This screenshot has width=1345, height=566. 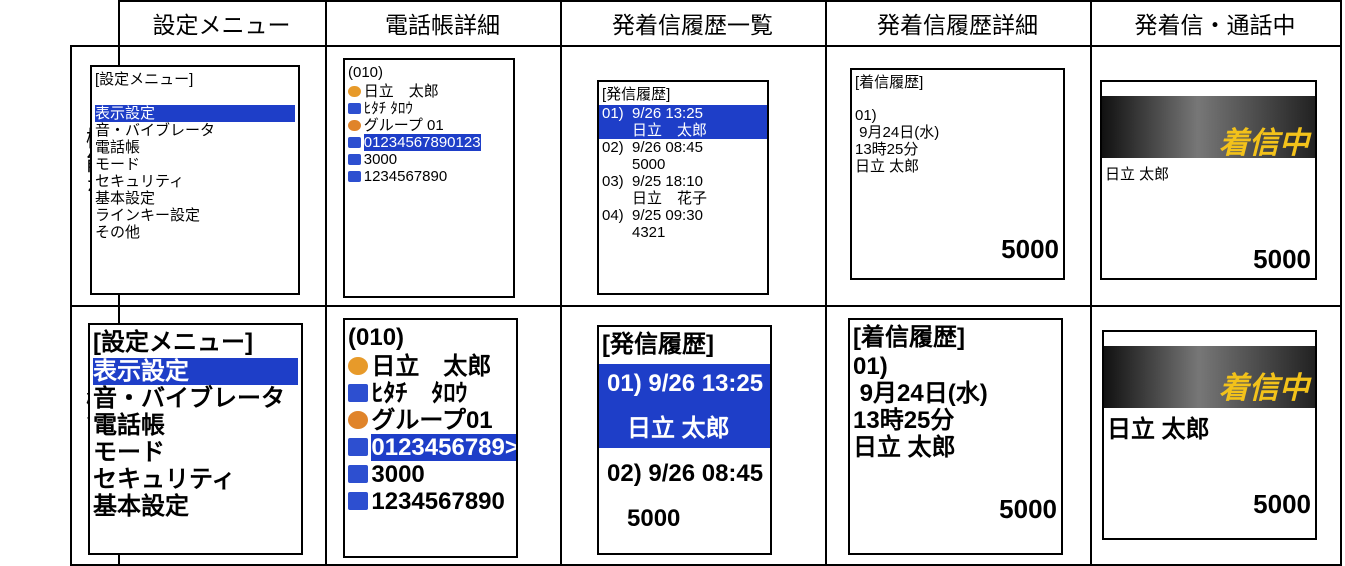 I want to click on caller-name: 日立 太郎, so click(x=1158, y=429).